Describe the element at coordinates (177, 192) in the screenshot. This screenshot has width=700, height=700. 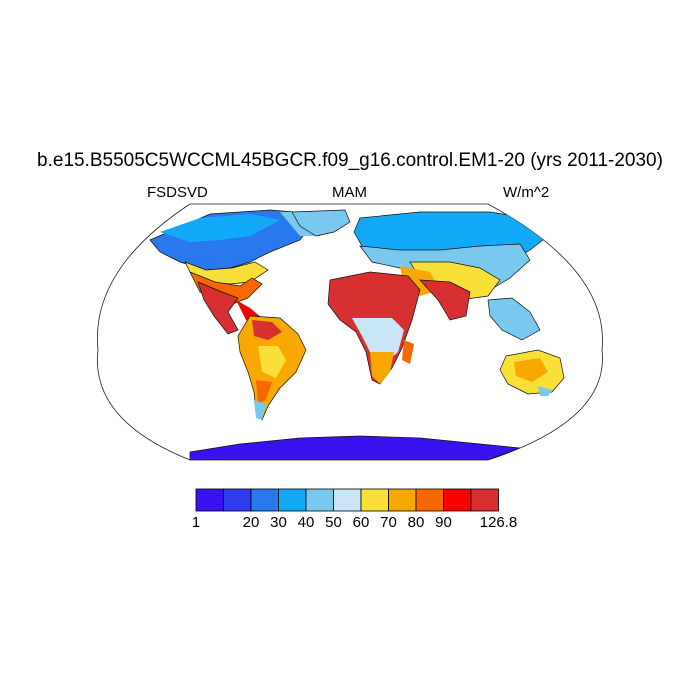
I see `variable-label: FSDSVD` at that location.